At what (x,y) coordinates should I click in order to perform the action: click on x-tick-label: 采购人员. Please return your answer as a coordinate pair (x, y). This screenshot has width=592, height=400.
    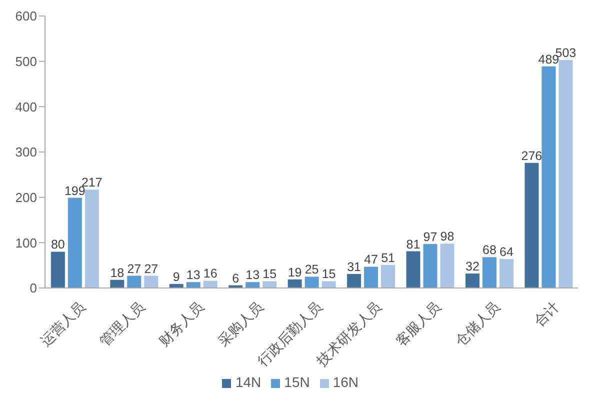
    Looking at the image, I should click on (240, 324).